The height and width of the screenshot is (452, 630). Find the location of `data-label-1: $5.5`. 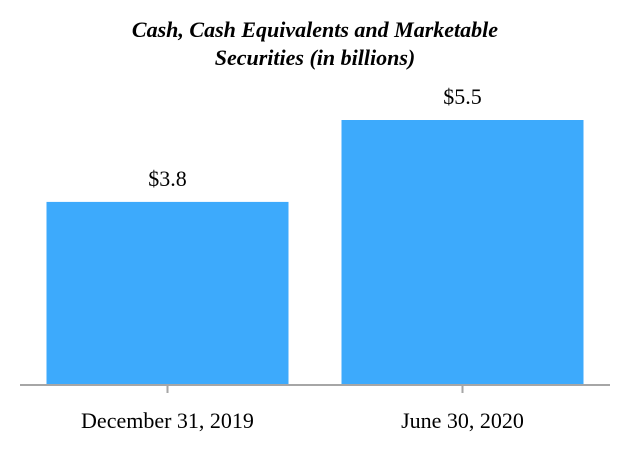

data-label-1: $5.5 is located at coordinates (462, 96).